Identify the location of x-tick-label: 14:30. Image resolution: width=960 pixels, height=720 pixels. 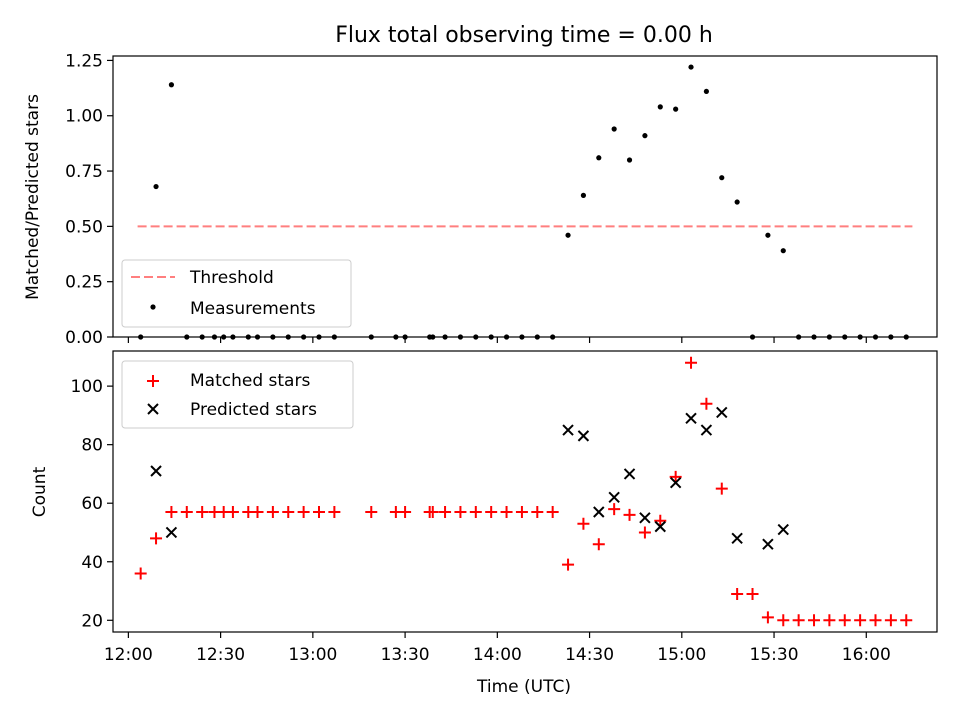
(589, 655).